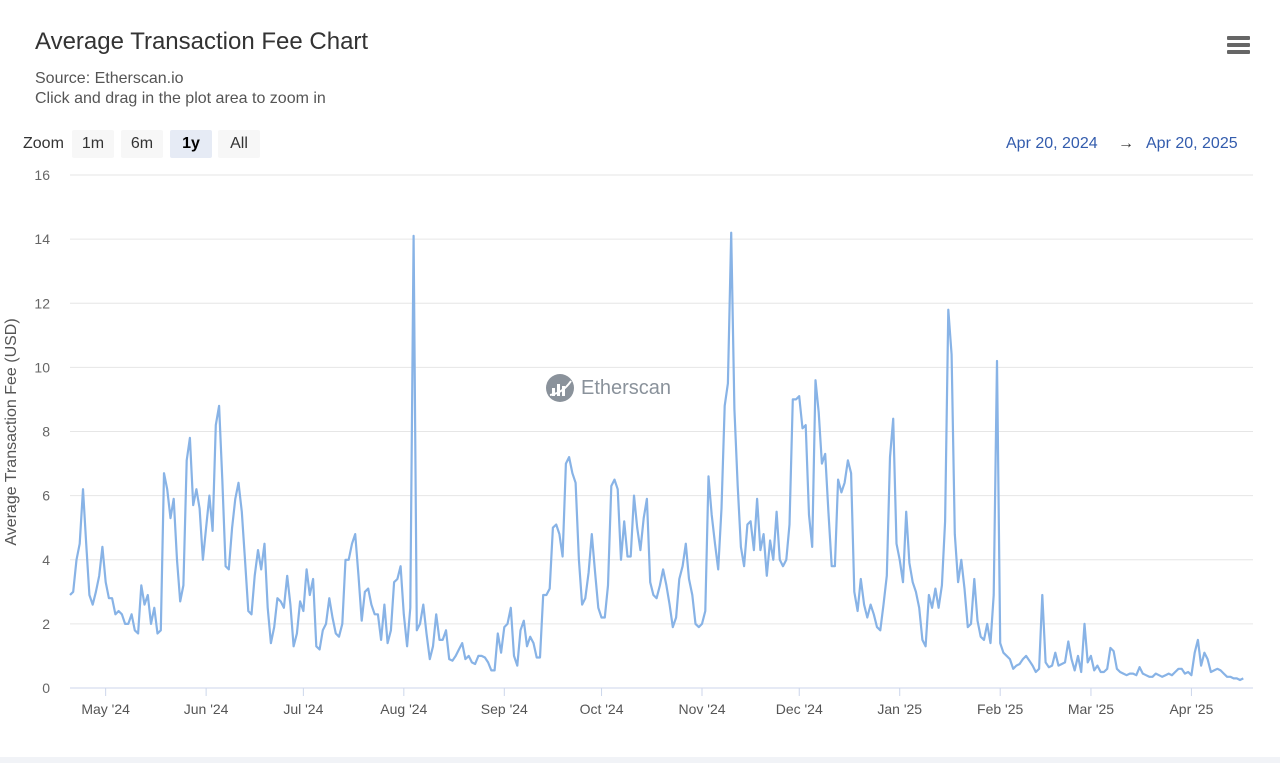 This screenshot has height=763, width=1280. Describe the element at coordinates (1191, 709) in the screenshot. I see `x-tick-label: Apr '25` at that location.